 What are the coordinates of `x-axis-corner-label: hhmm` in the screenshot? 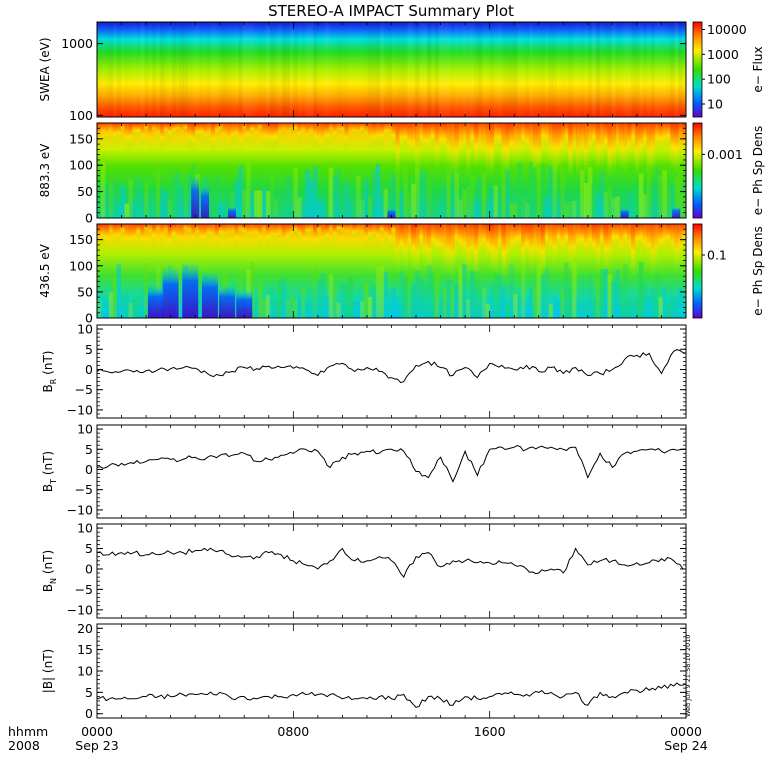 It's located at (28, 731).